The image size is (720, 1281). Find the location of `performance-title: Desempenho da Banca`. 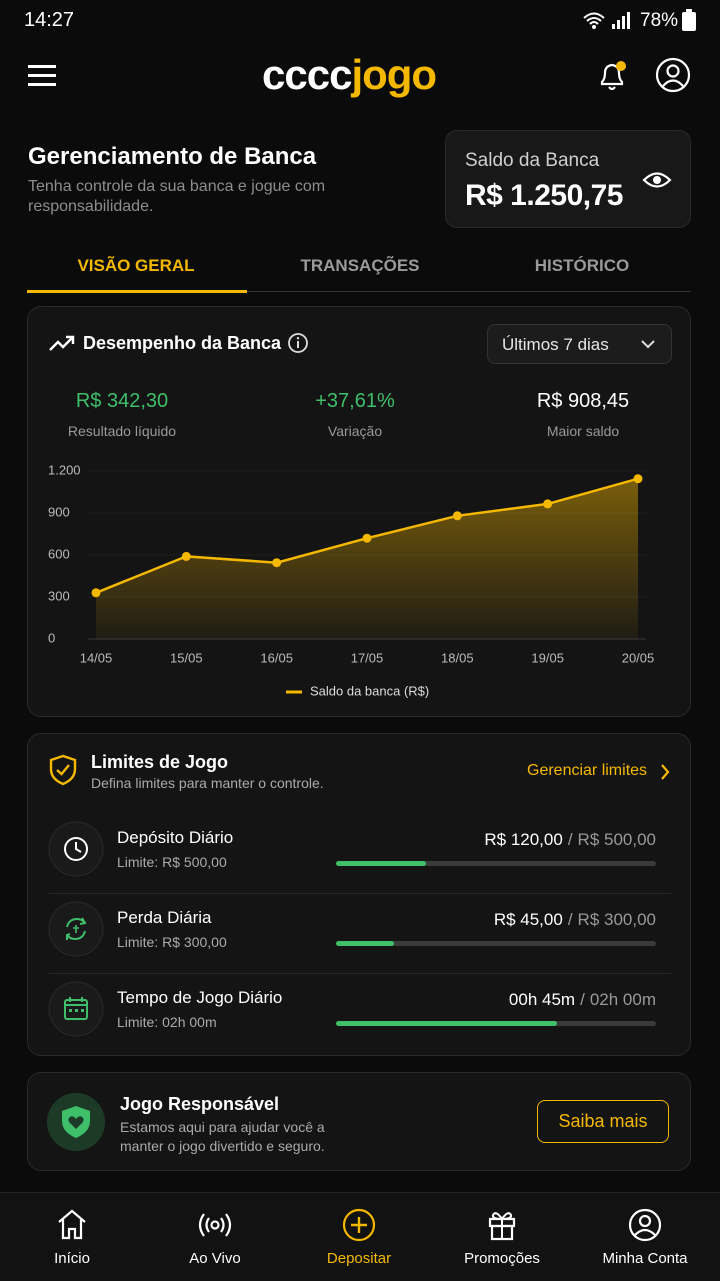

performance-title: Desempenho da Banca is located at coordinates (182, 343).